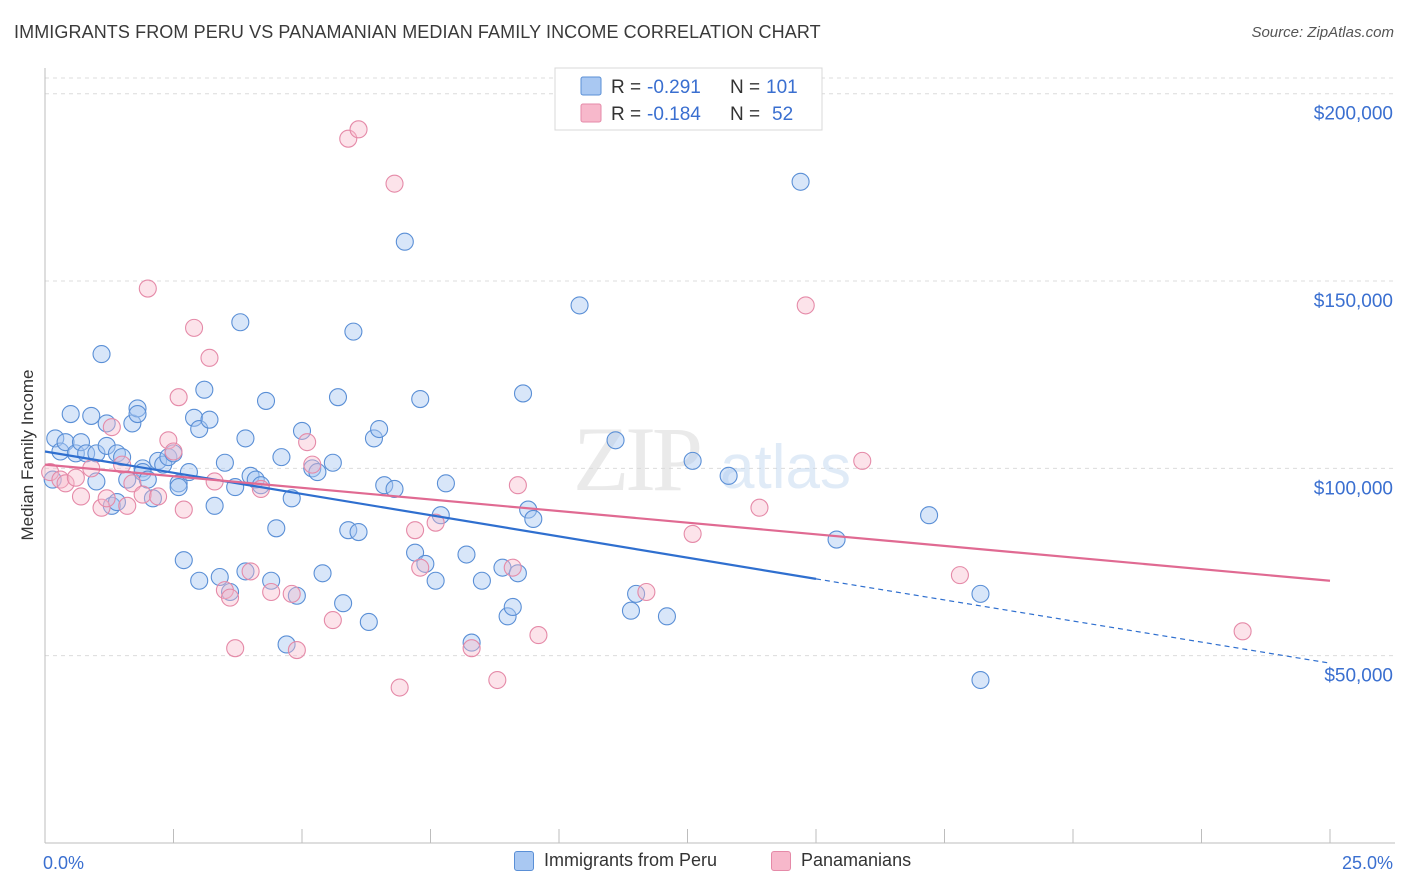 The width and height of the screenshot is (1406, 892). What do you see at coordinates (718, 863) in the screenshot?
I see `x-tick-labels: 0.0% 25.0%` at bounding box center [718, 863].